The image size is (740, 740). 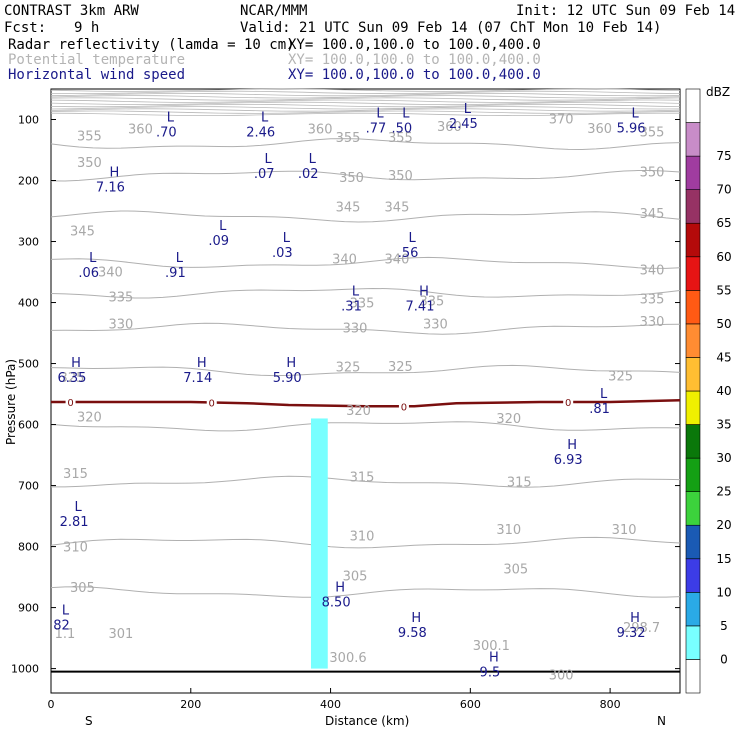 I want to click on field-wind-xy: XY= 100.0,100.0 to 100.0,400.0, so click(x=414, y=75).